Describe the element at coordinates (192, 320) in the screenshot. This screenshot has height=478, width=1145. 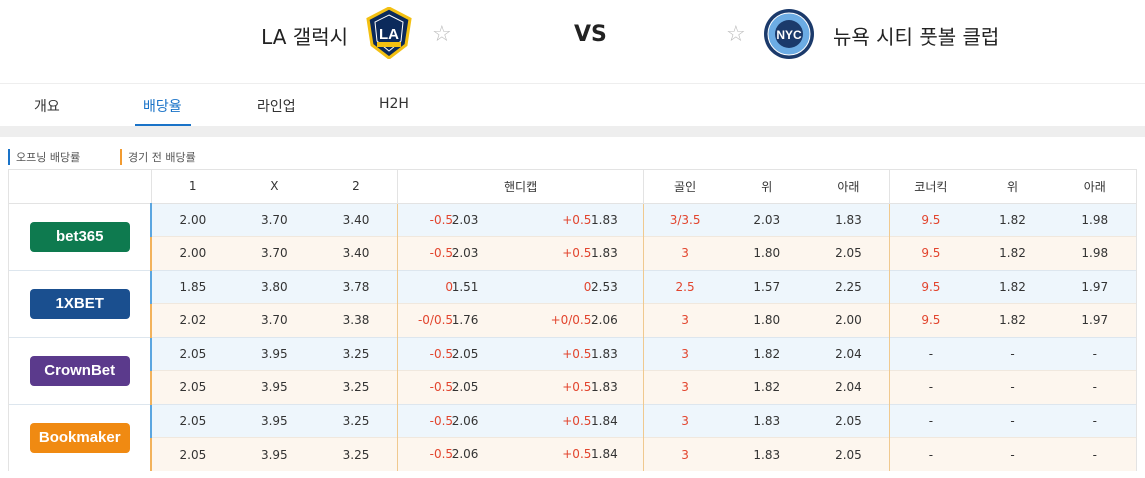
I see `odds-cell: 2.02` at that location.